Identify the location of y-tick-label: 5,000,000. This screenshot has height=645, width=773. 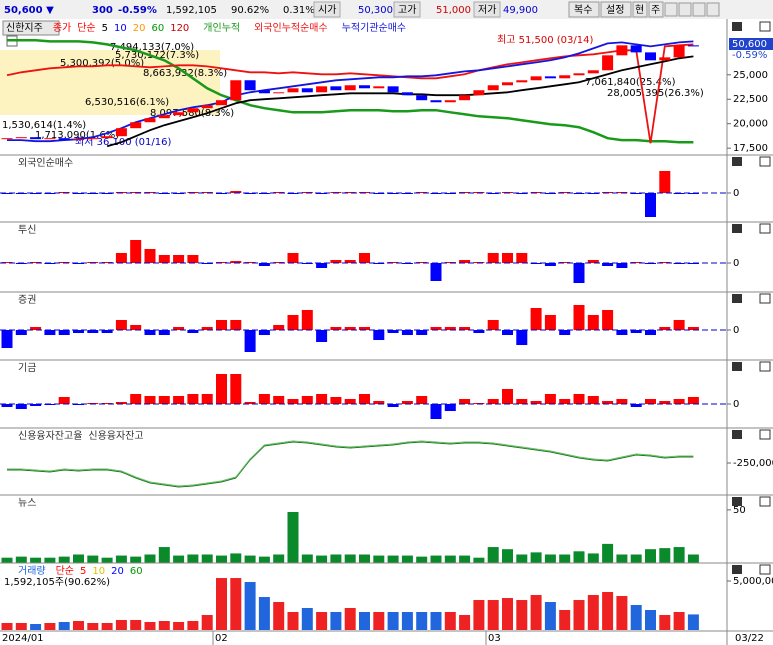
(753, 581).